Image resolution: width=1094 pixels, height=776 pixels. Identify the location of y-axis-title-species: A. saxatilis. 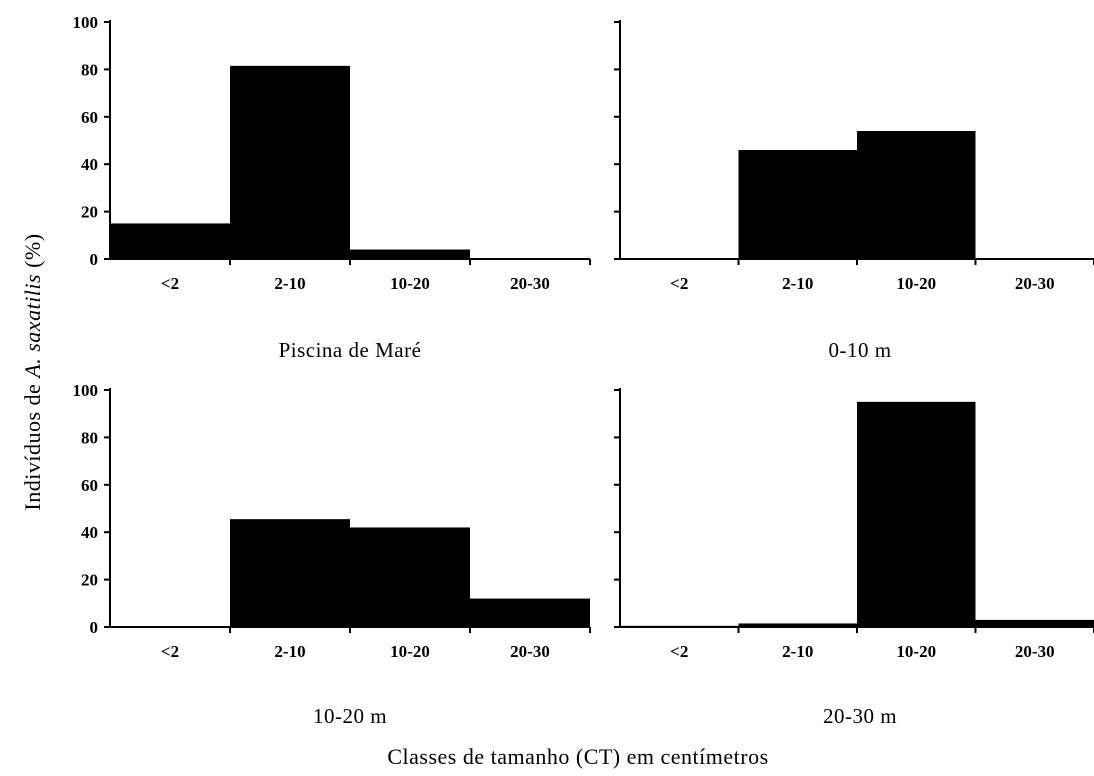
(32, 327).